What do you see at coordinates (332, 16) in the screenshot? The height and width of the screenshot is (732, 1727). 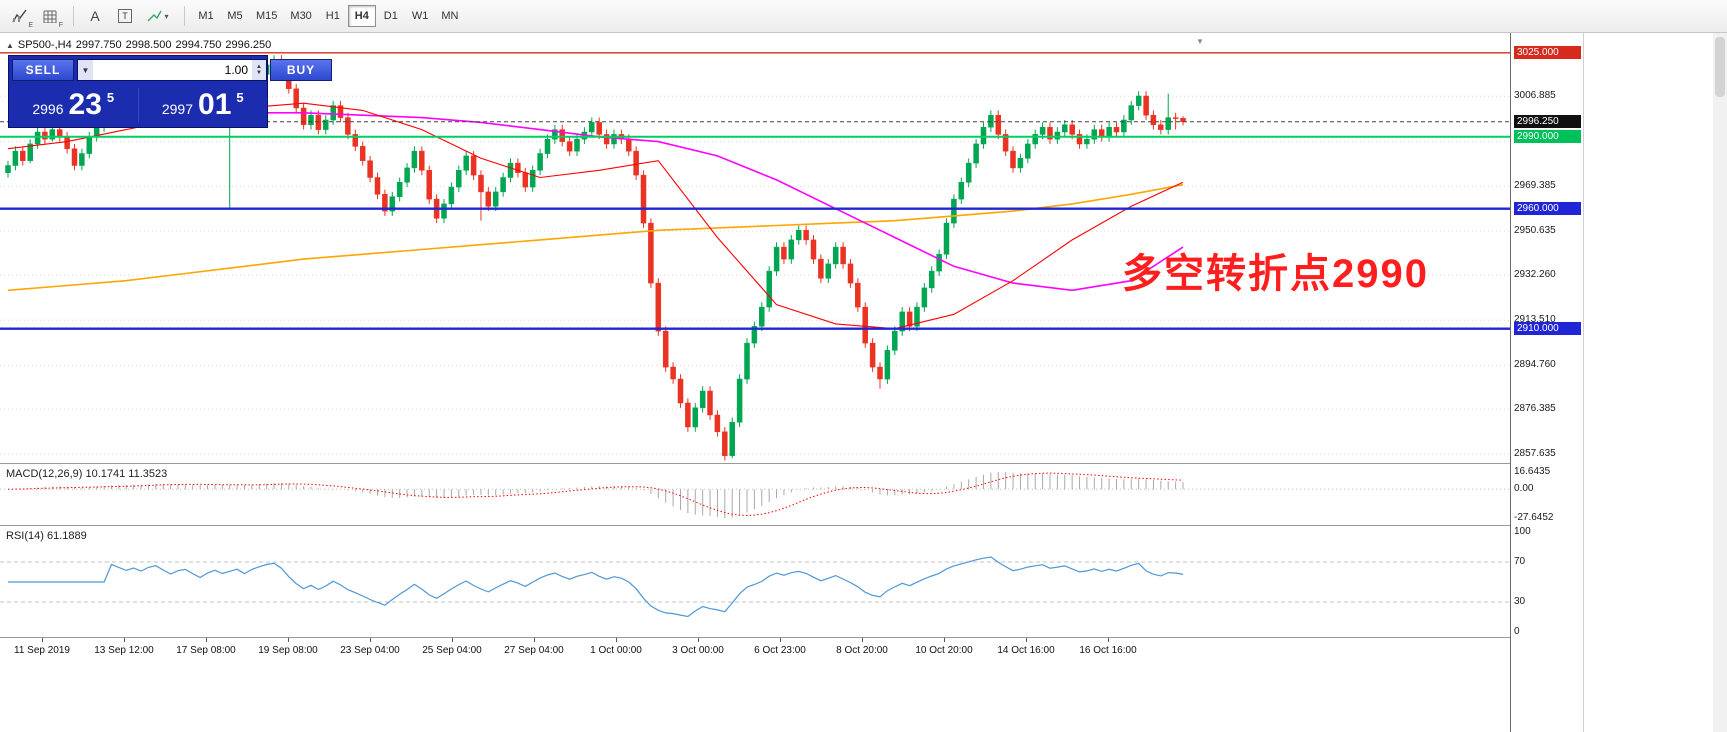 I see `timeframe-h1: H1` at bounding box center [332, 16].